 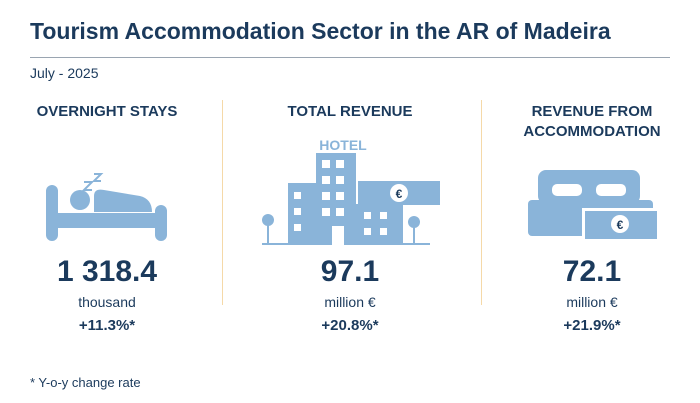 What do you see at coordinates (350, 271) in the screenshot?
I see `panel-value: 97.1` at bounding box center [350, 271].